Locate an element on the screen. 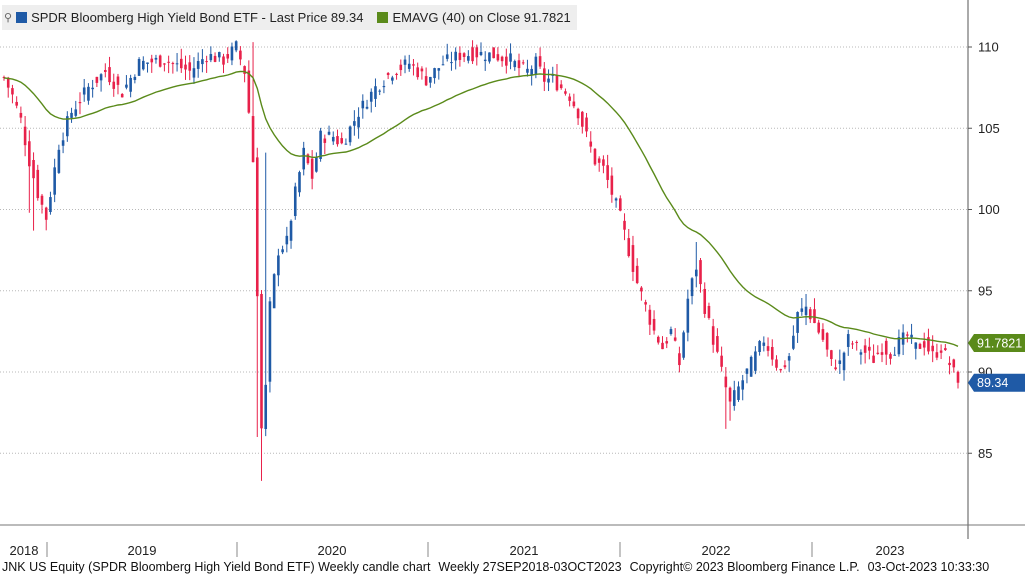  y-tick-label: 85 is located at coordinates (985, 453).